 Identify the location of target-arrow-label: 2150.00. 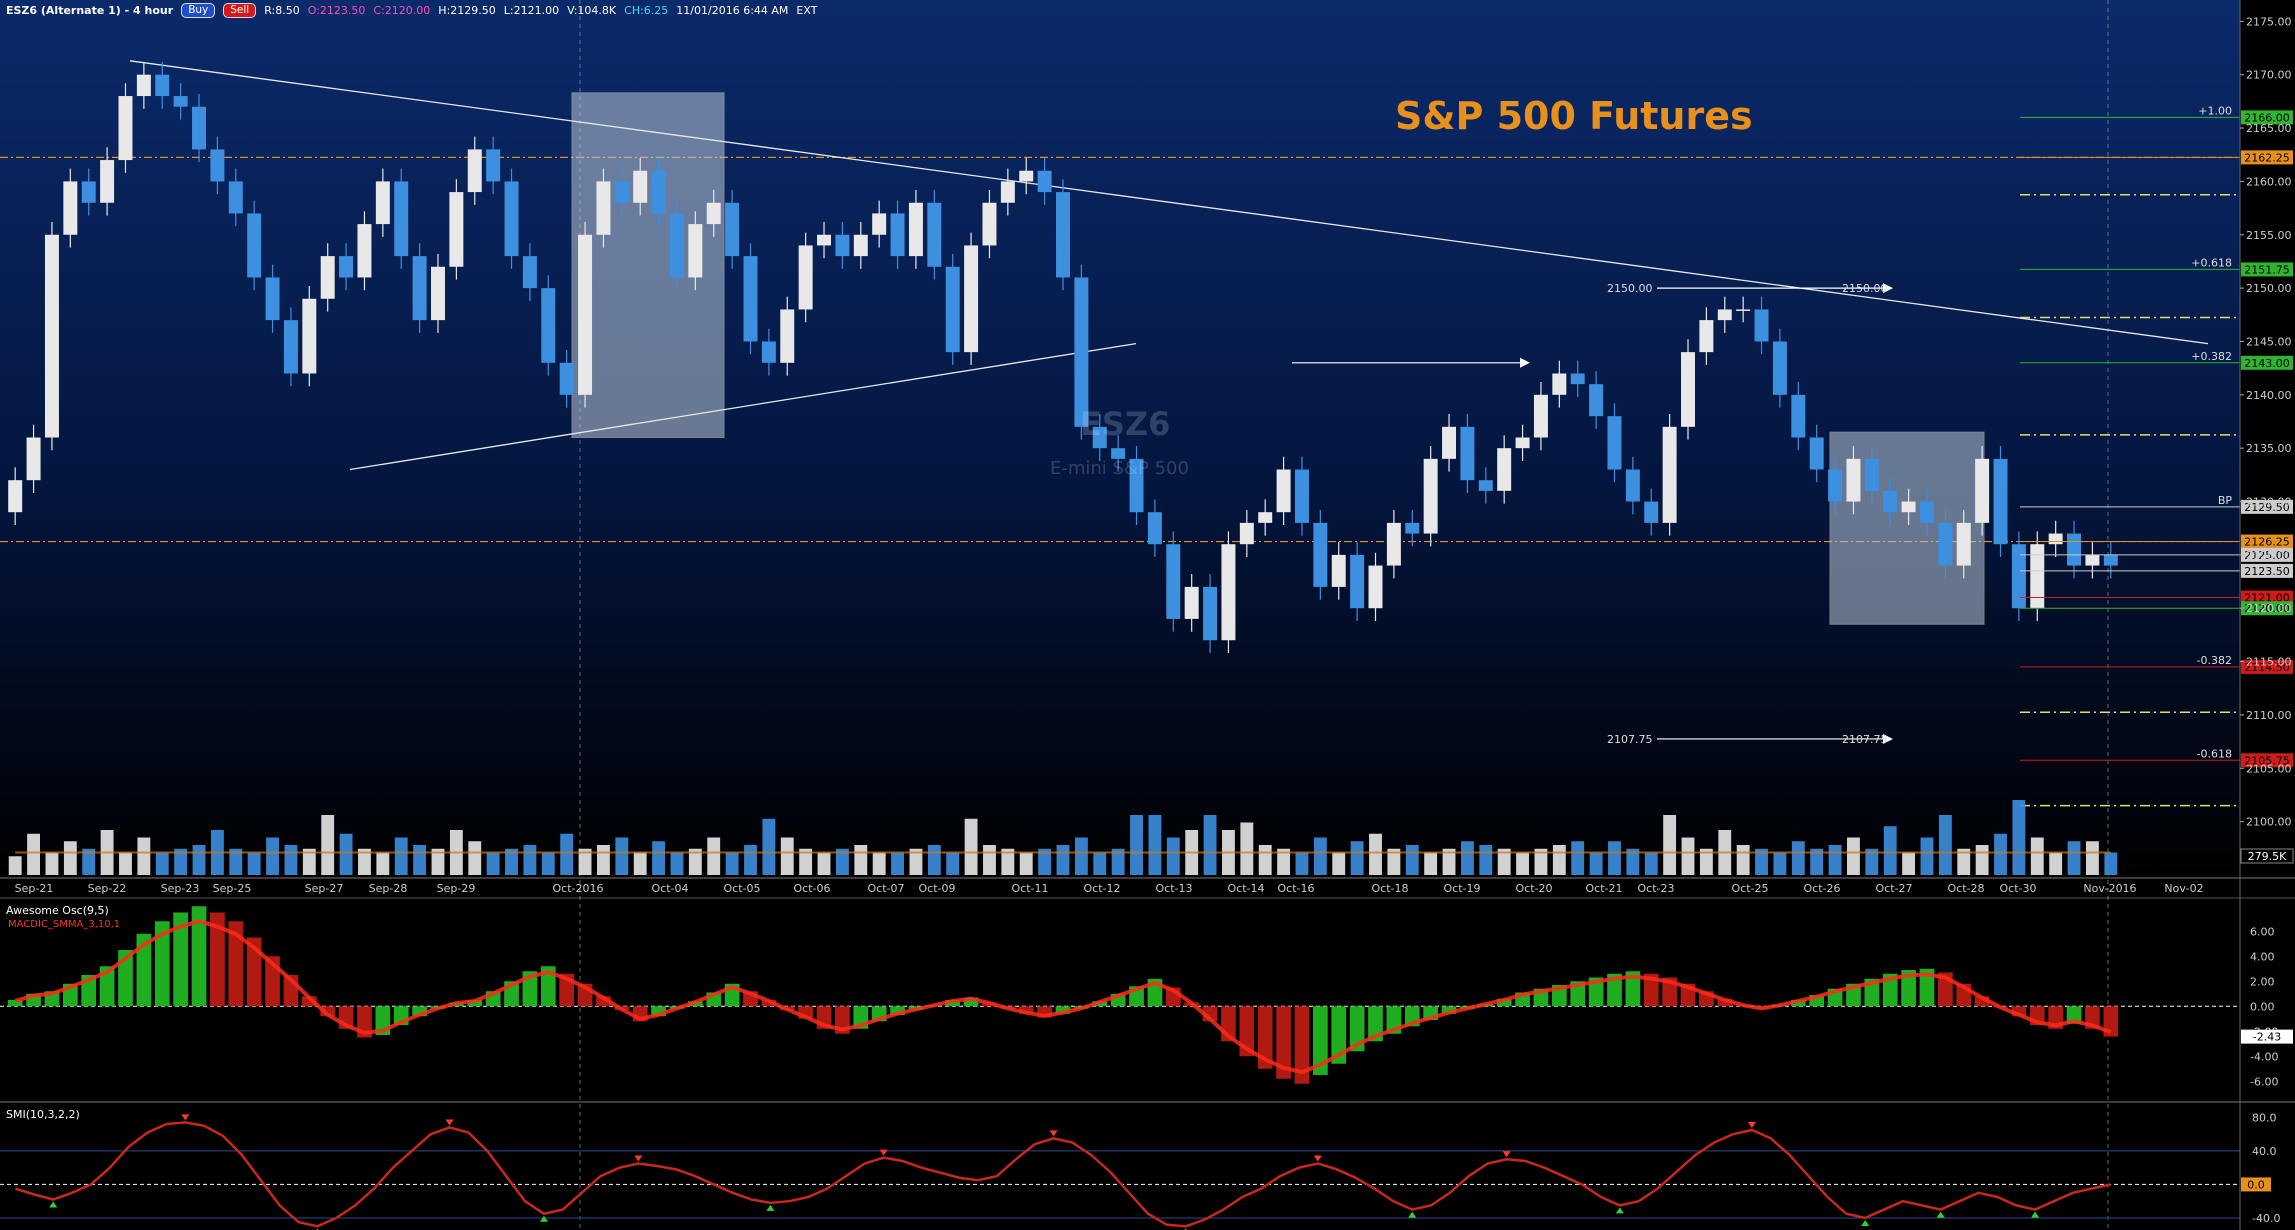
(1865, 288).